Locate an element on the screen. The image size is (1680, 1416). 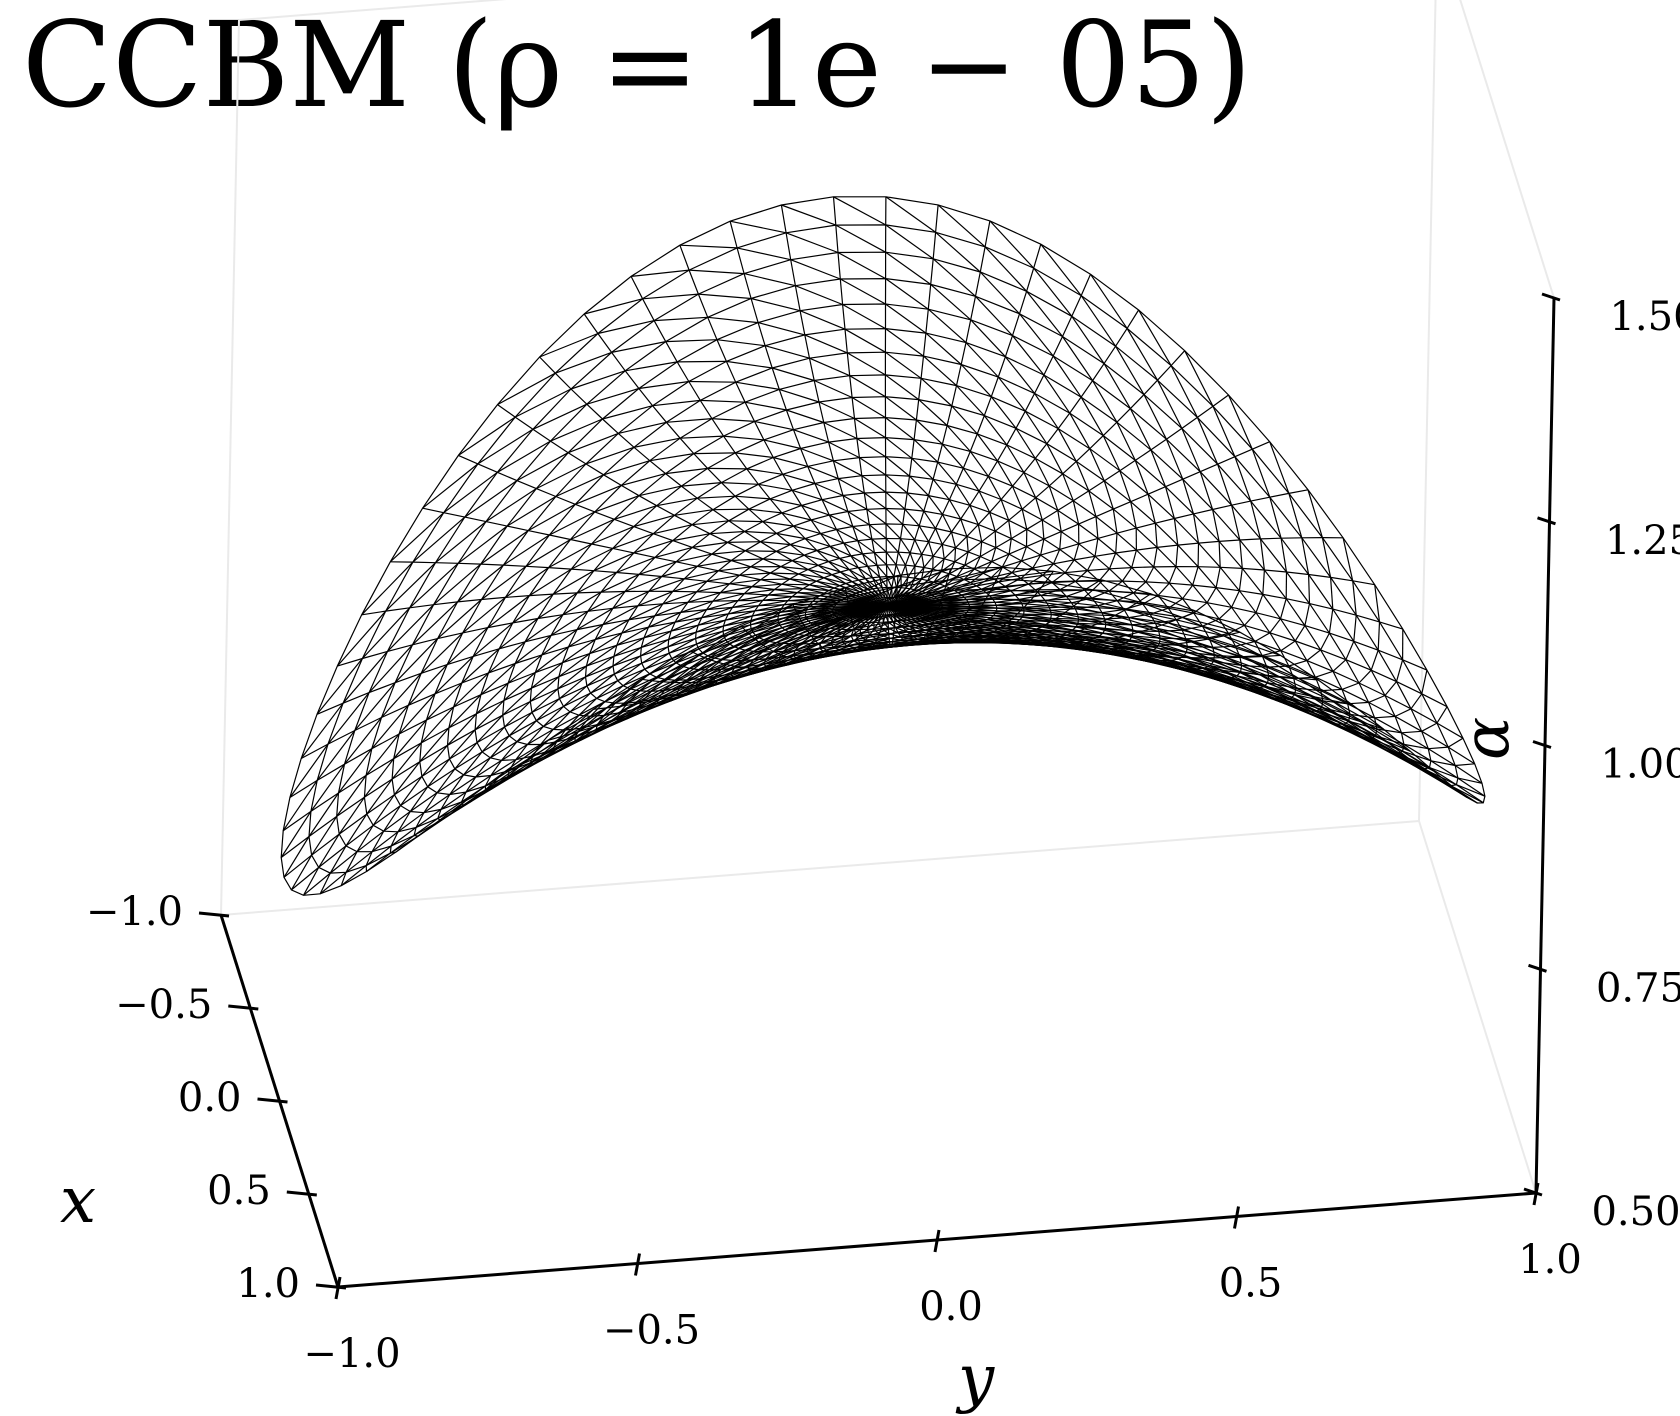
y-tick-label: 0.5 is located at coordinates (1251, 1284).